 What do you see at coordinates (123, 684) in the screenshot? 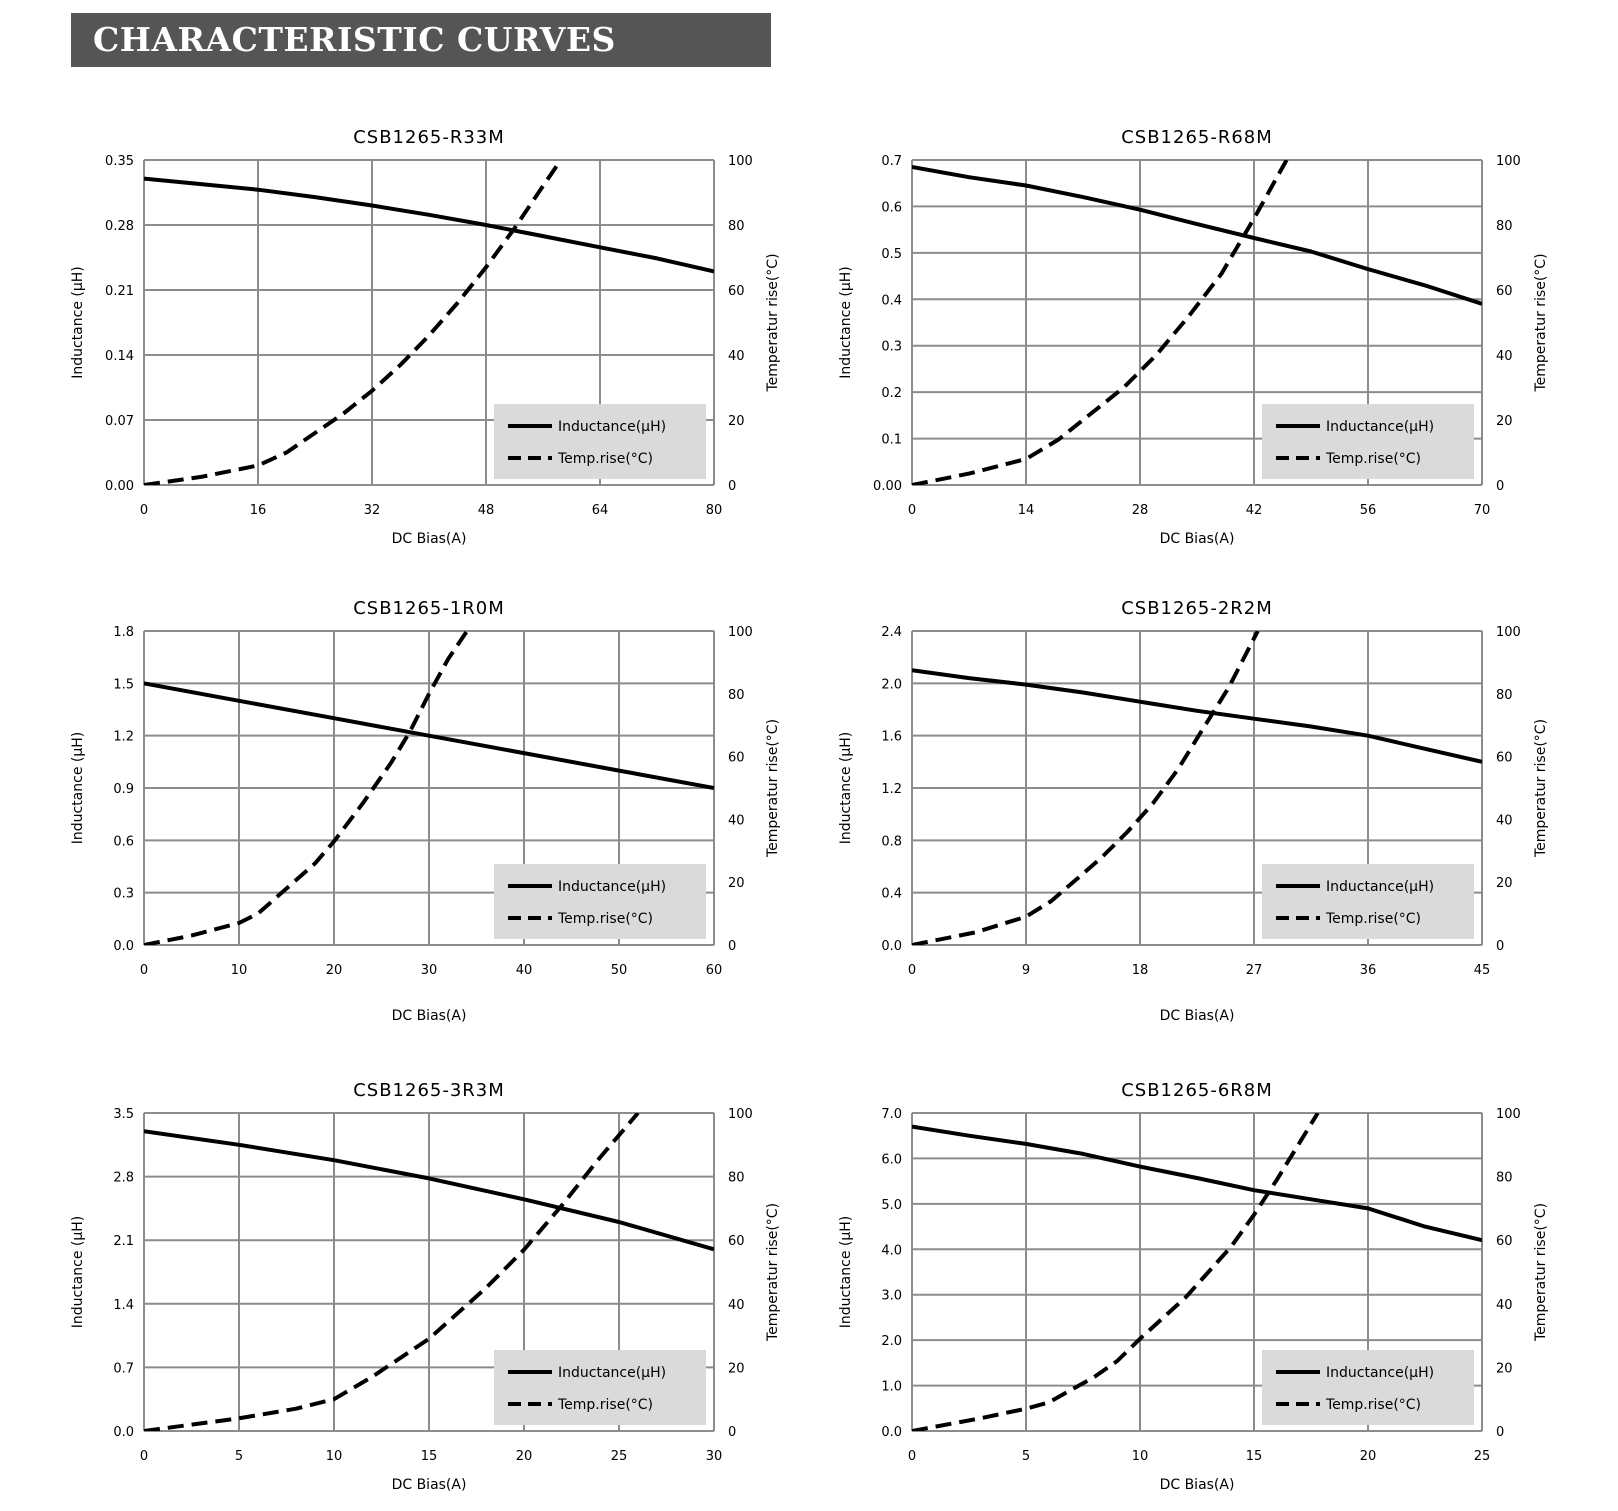
I see `y-tick-label: 1.5` at bounding box center [123, 684].